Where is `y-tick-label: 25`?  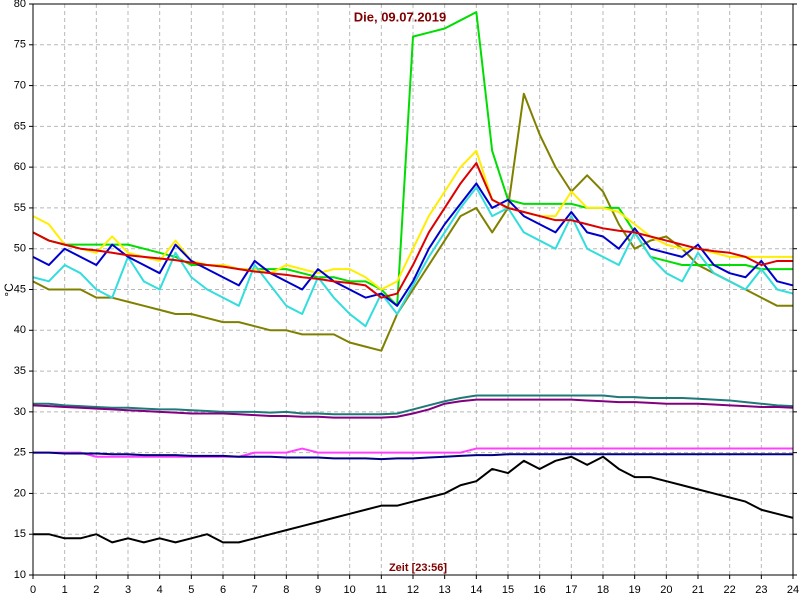
y-tick-label: 25 is located at coordinates (20, 453).